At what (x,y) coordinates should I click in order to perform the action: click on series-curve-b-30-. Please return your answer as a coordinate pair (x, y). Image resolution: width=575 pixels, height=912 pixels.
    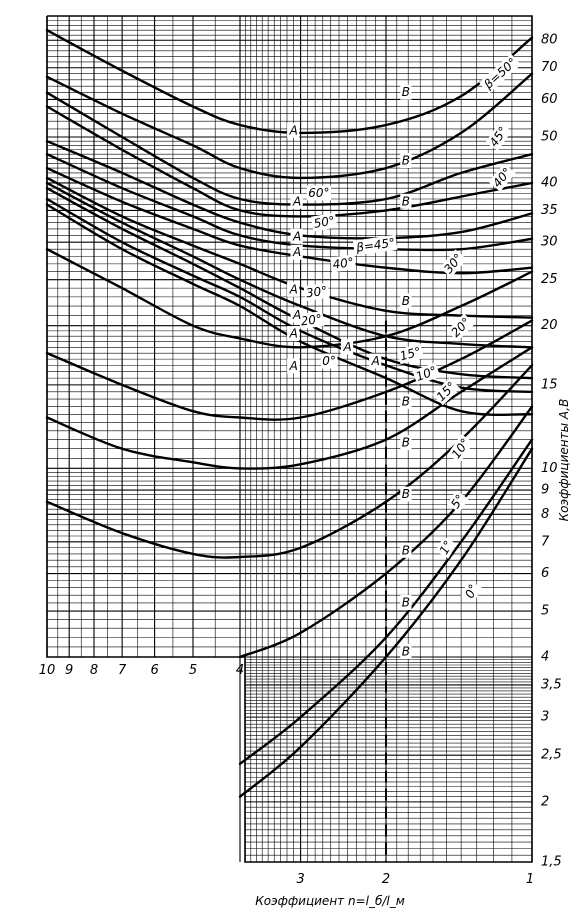
    Looking at the image, I should click on (289, 298).